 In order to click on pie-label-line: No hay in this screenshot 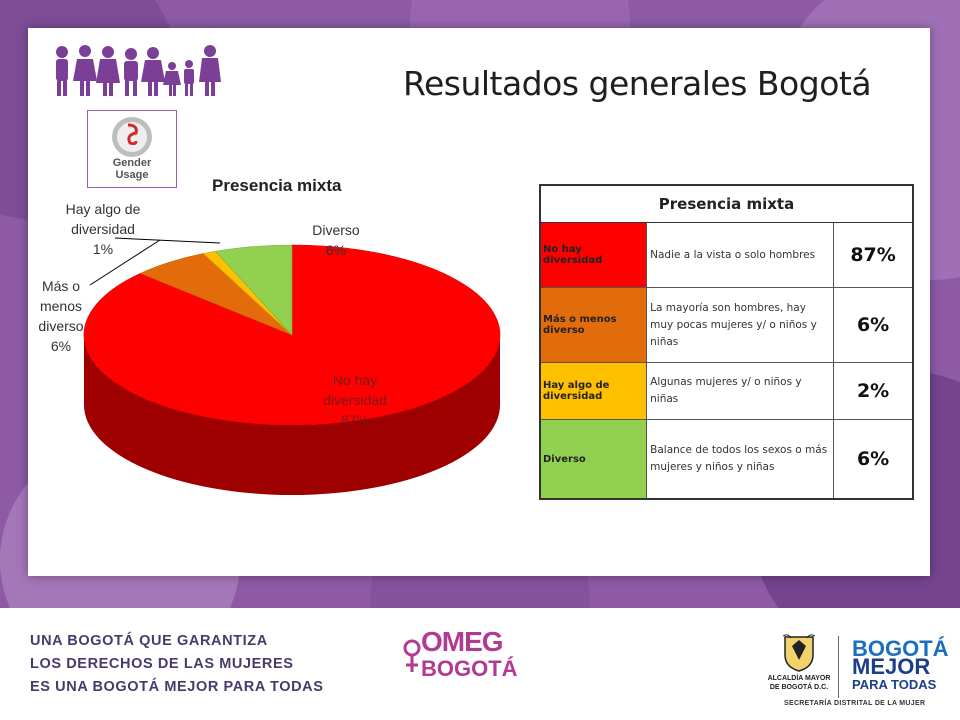, I will do `click(355, 380)`.